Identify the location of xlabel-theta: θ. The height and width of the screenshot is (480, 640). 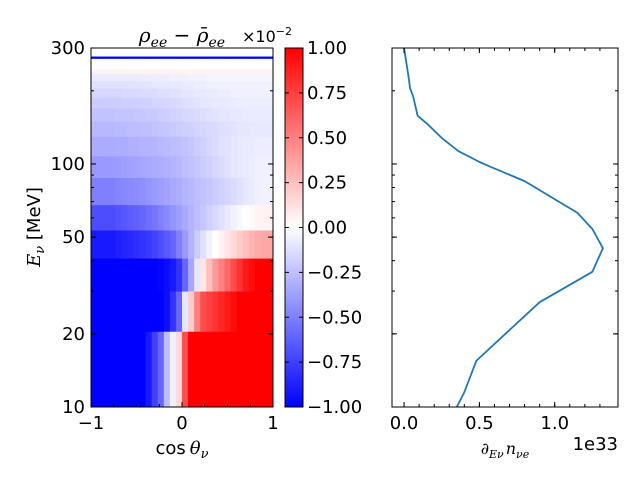
(195, 448).